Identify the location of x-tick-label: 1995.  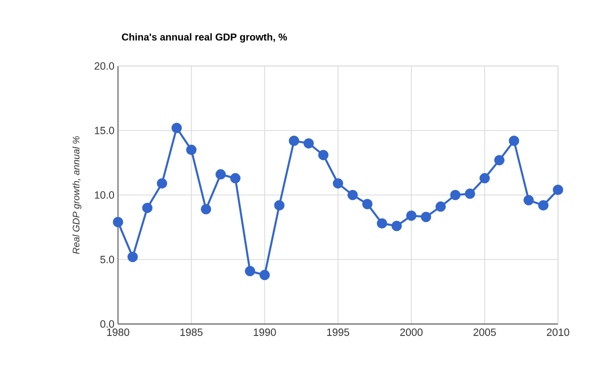
(338, 332).